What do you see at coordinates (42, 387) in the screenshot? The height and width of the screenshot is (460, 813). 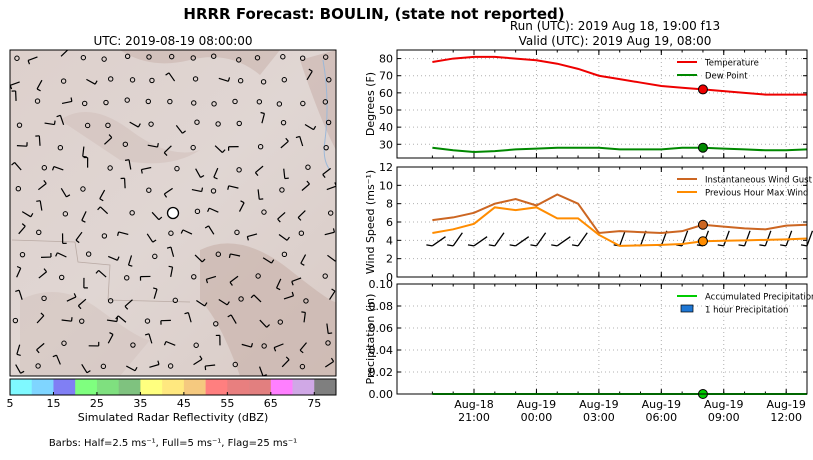 I see `colorbar-swatch` at bounding box center [42, 387].